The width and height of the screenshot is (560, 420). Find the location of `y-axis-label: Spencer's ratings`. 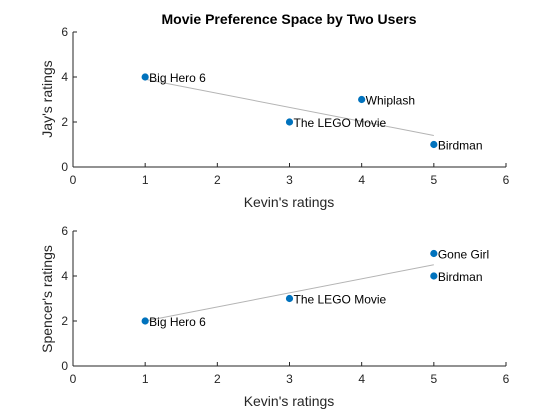

y-axis-label: Spencer's ratings is located at coordinates (47, 299).